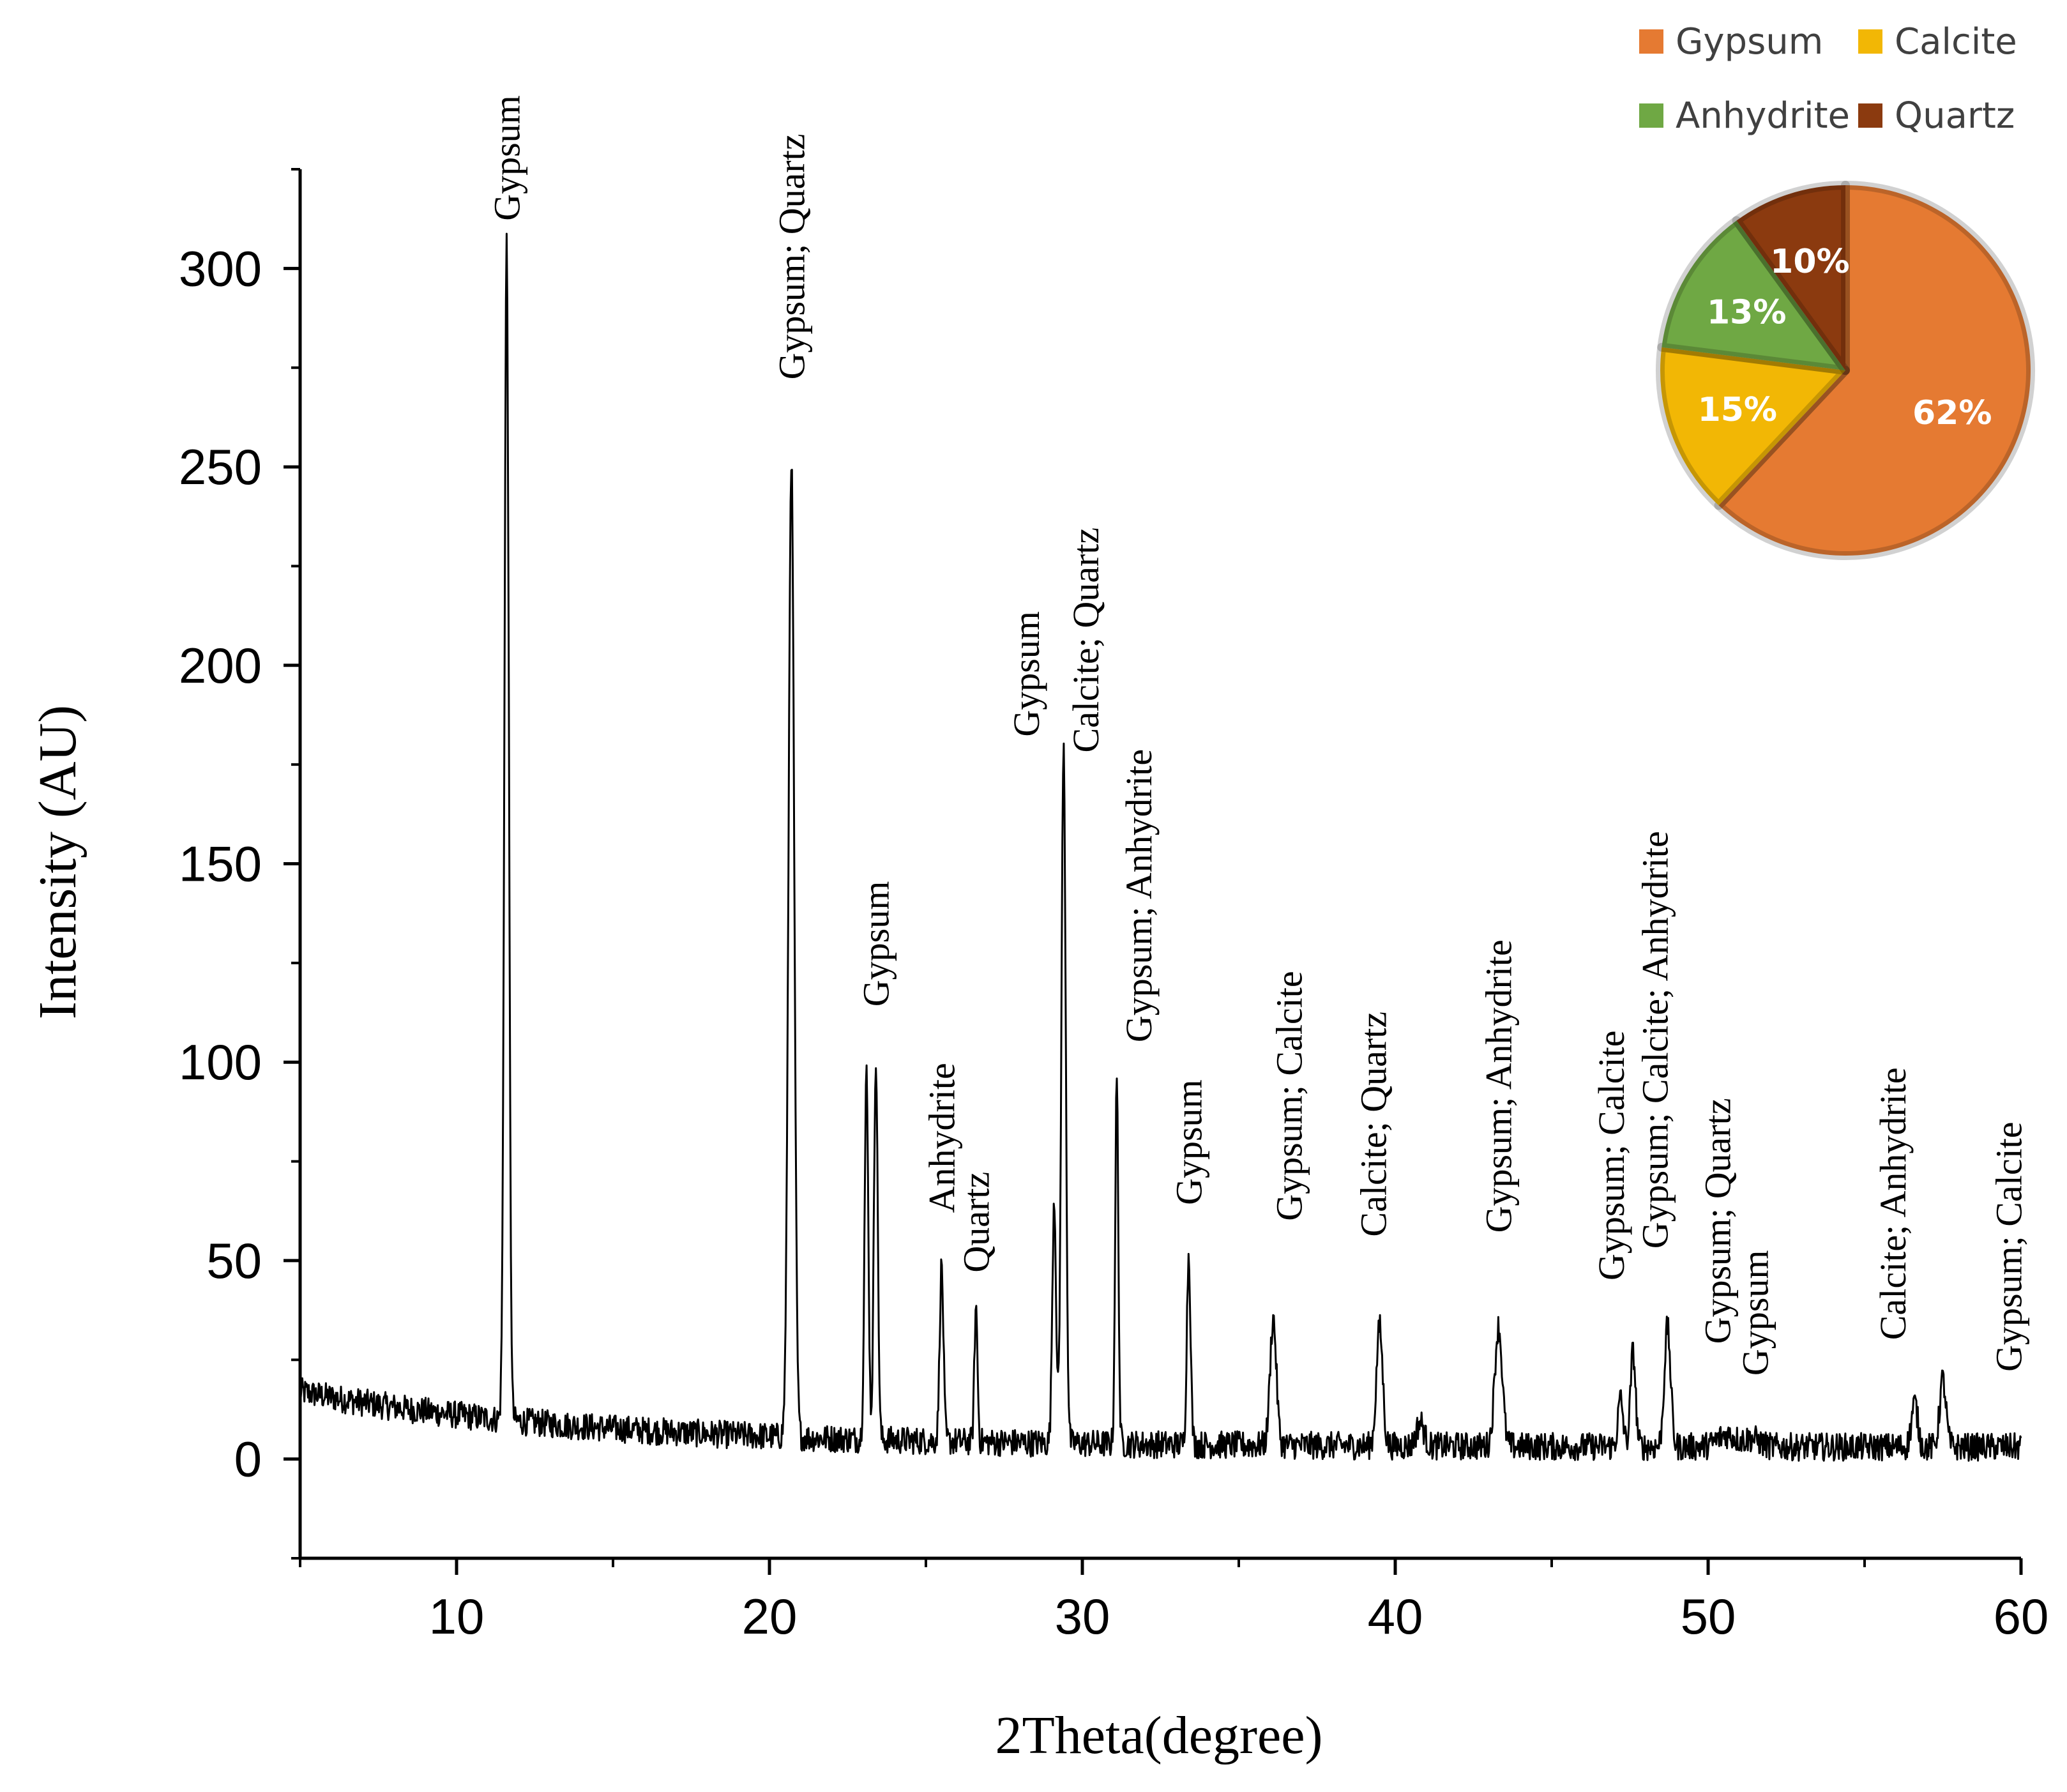 This screenshot has width=2067, height=1792. Describe the element at coordinates (1749, 42) in the screenshot. I see `legend-label-gypsum: Gypsum` at that location.